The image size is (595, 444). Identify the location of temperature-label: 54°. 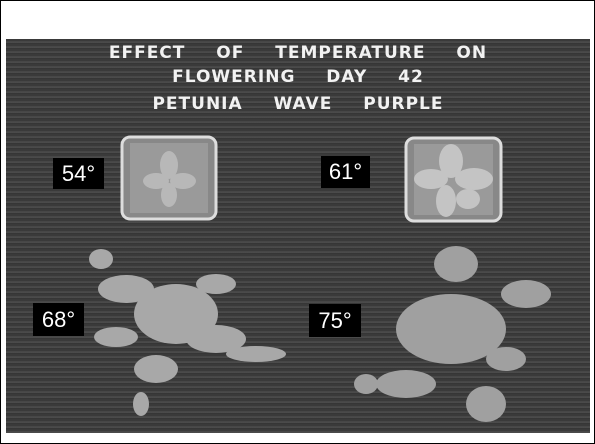
(78, 173).